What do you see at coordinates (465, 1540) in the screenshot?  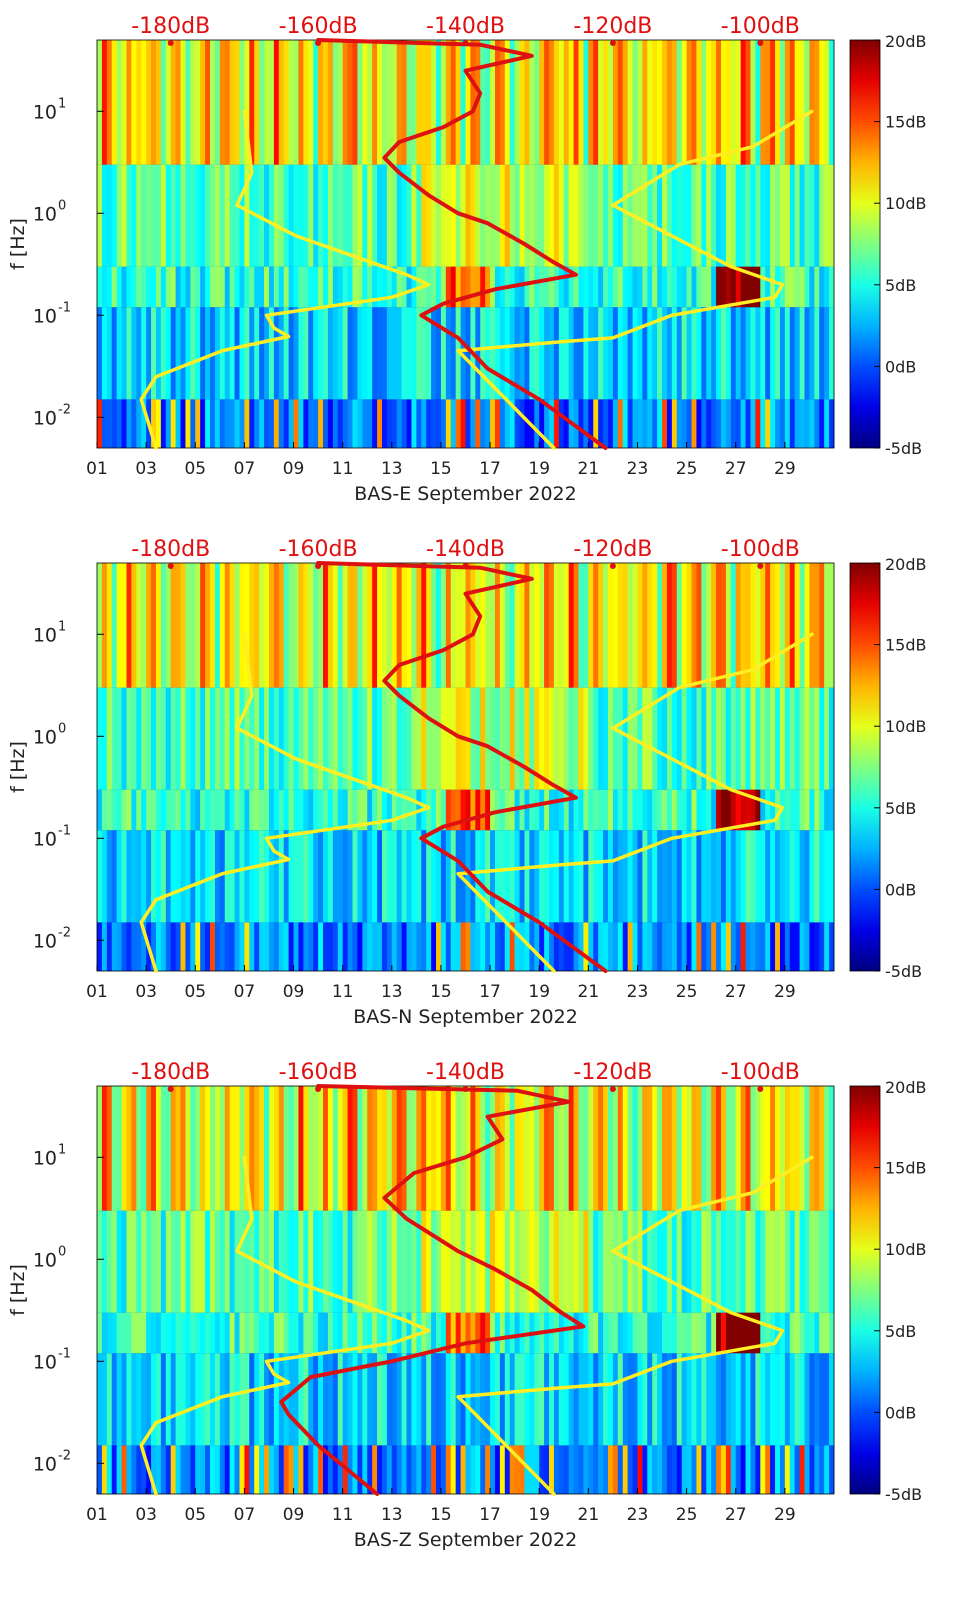 I see `x-axis-label: BAS-Z September 2022` at bounding box center [465, 1540].